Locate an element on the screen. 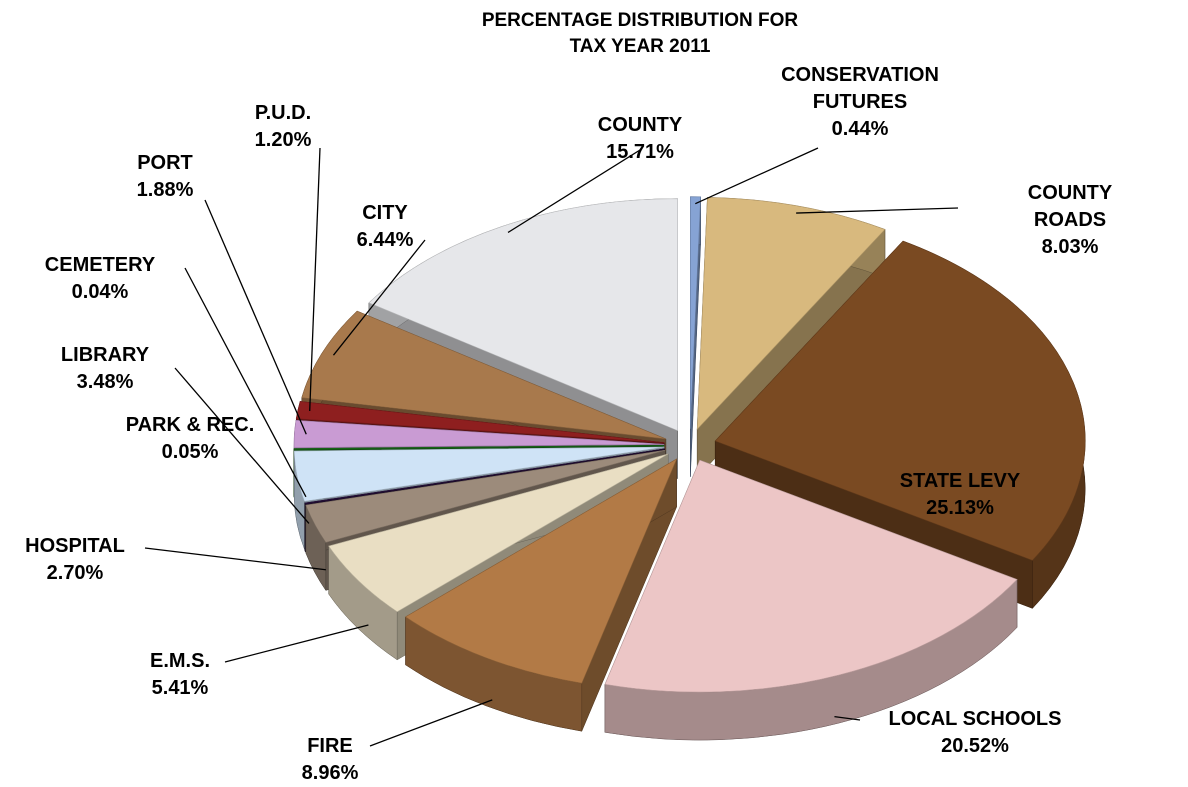  value-label: 3.48% is located at coordinates (105, 382).